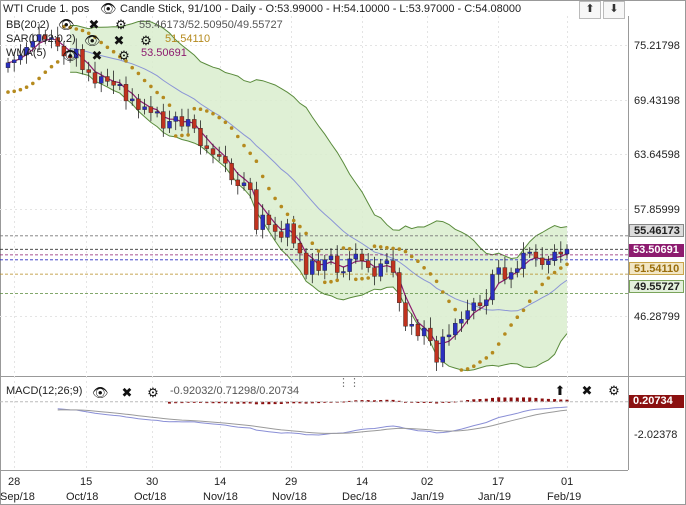 This screenshot has height=505, width=686. I want to click on sar-settings-icon: ⚙, so click(146, 40).